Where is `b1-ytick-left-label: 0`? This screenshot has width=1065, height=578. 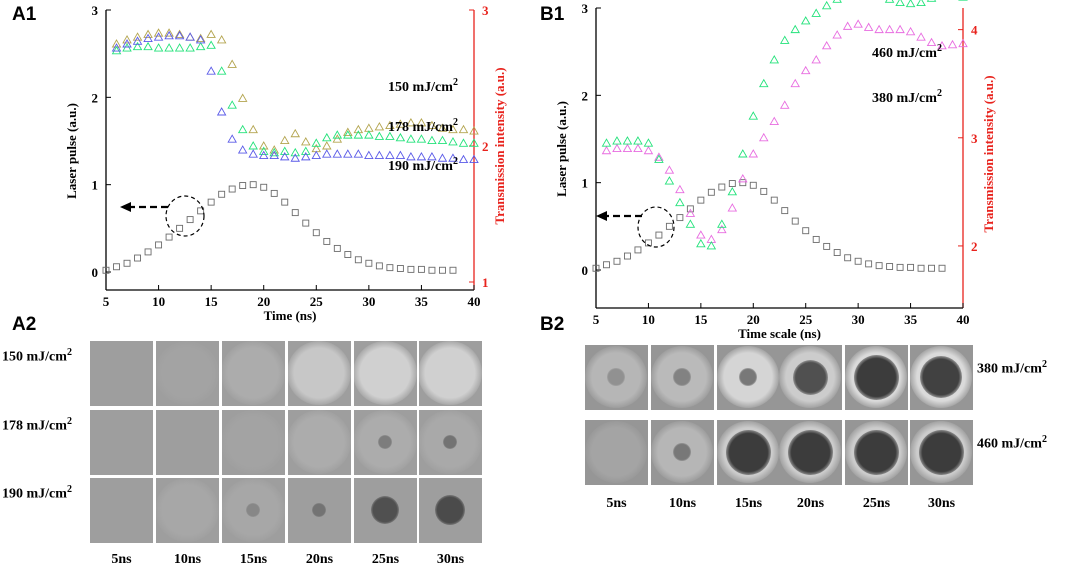
b1-ytick-left-label: 0 is located at coordinates (585, 270).